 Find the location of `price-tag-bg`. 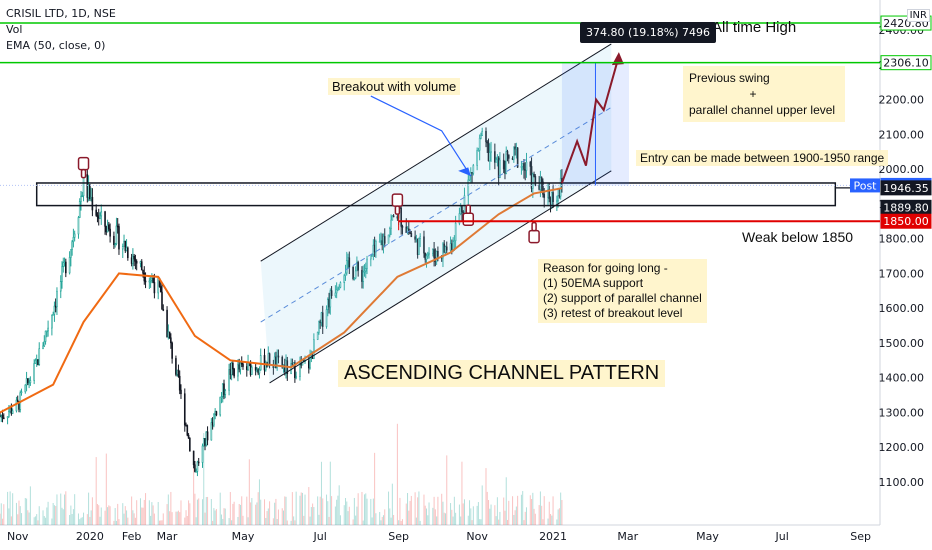

price-tag-bg is located at coordinates (906, 188).